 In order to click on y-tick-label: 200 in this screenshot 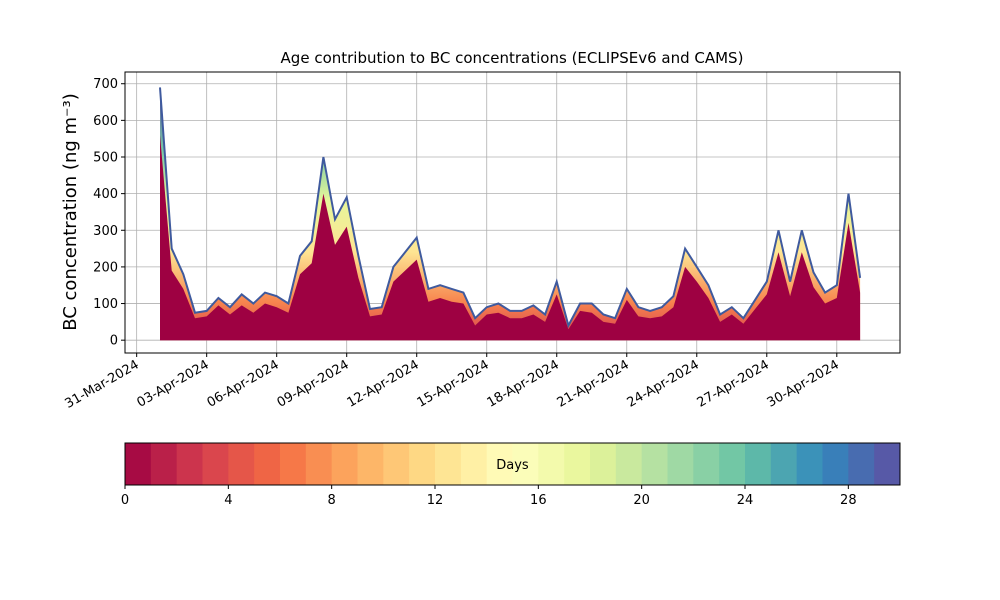, I will do `click(105, 267)`.